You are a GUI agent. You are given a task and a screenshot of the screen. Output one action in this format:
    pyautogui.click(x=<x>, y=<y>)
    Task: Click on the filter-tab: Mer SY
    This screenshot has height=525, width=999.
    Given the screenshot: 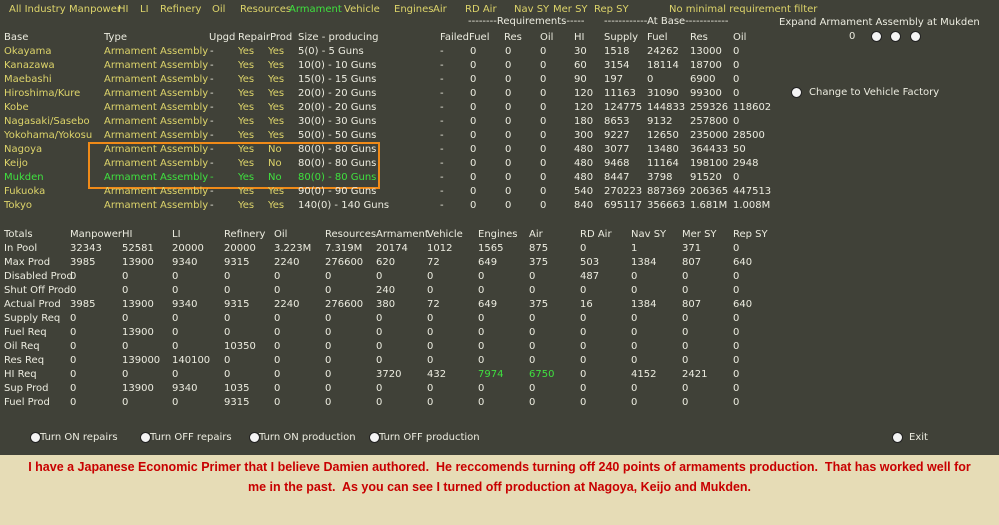 What is the action you would take?
    pyautogui.click(x=570, y=9)
    